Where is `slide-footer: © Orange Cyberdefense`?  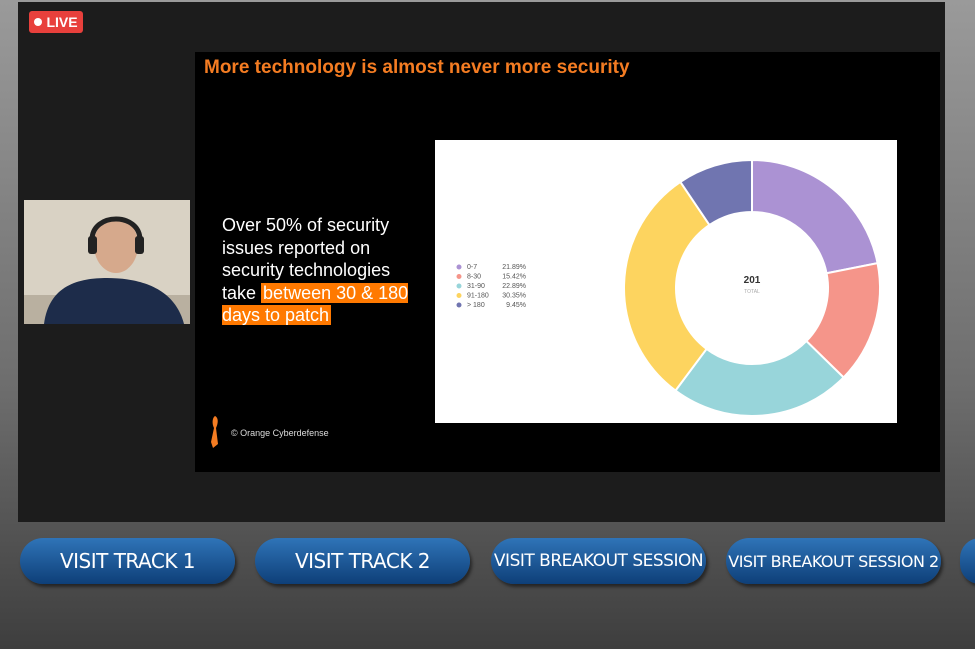 slide-footer: © Orange Cyberdefense is located at coordinates (280, 433).